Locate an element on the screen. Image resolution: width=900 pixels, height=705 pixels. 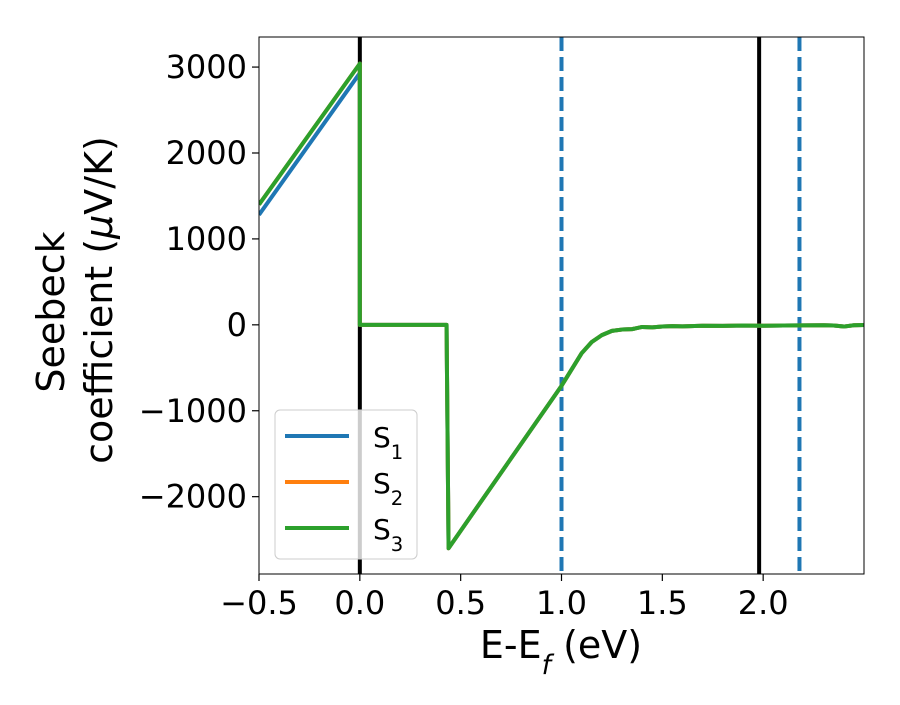
y-axis-label-group-2: coefficient (μV/K) is located at coordinates (99, 300).